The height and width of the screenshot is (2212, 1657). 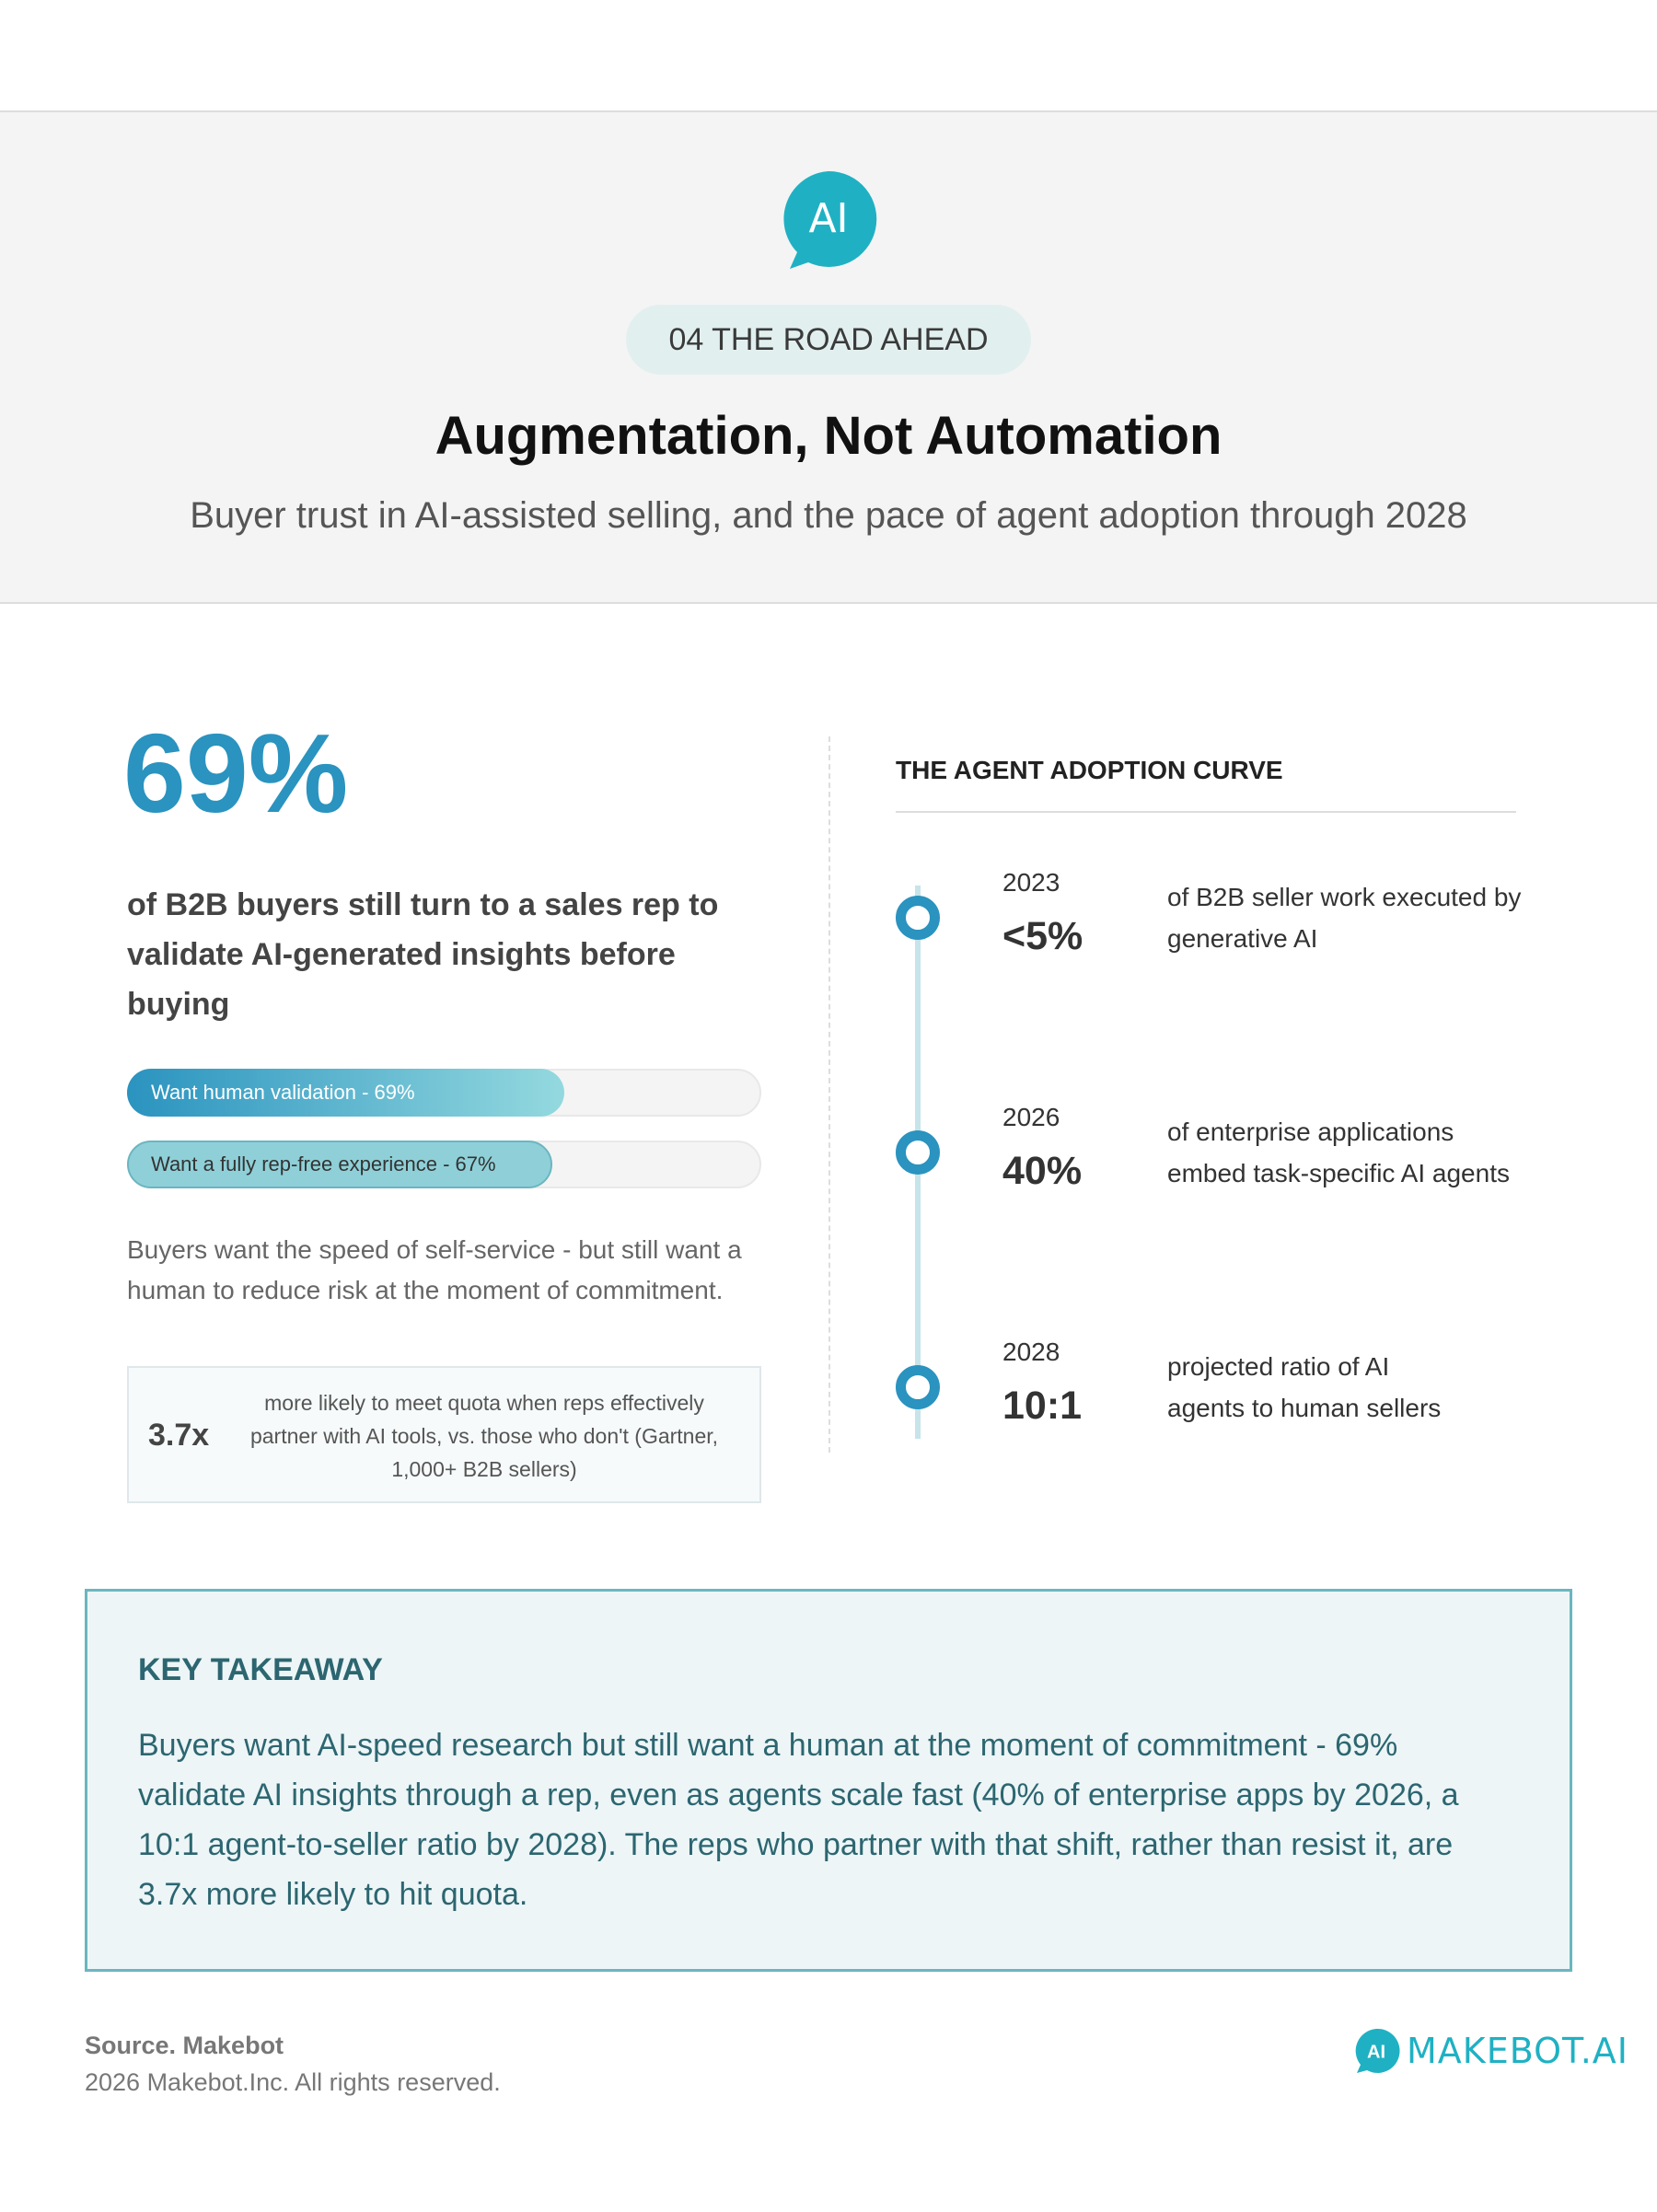 I want to click on divider, so click(x=829, y=1094).